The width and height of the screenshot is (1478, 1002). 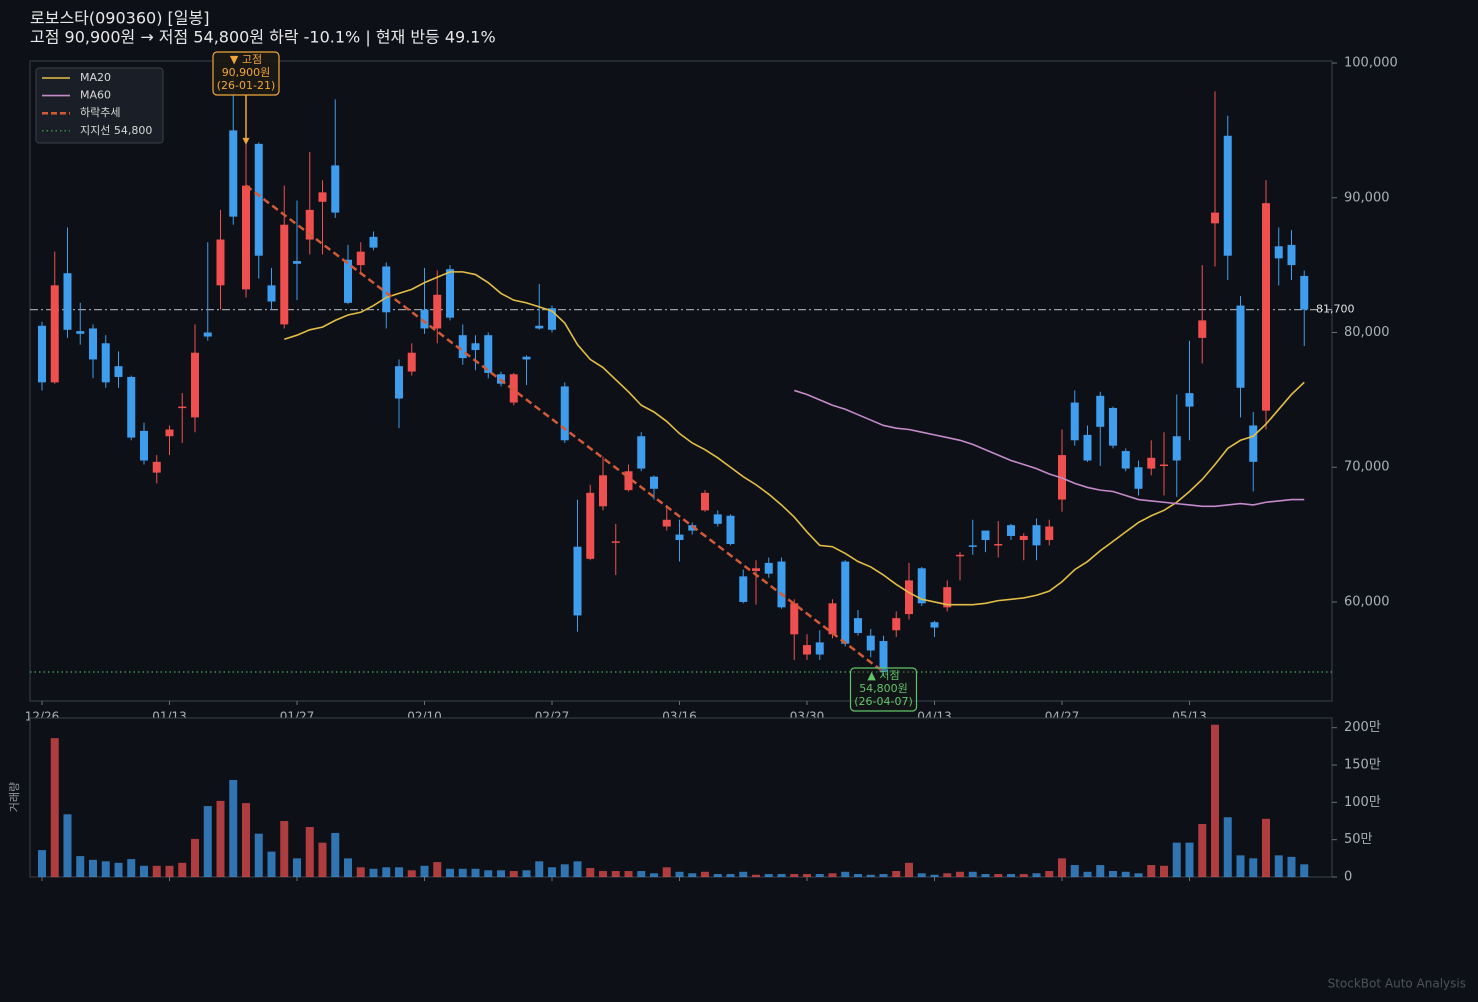 What do you see at coordinates (1367, 601) in the screenshot?
I see `y-tick-label: 60,000` at bounding box center [1367, 601].